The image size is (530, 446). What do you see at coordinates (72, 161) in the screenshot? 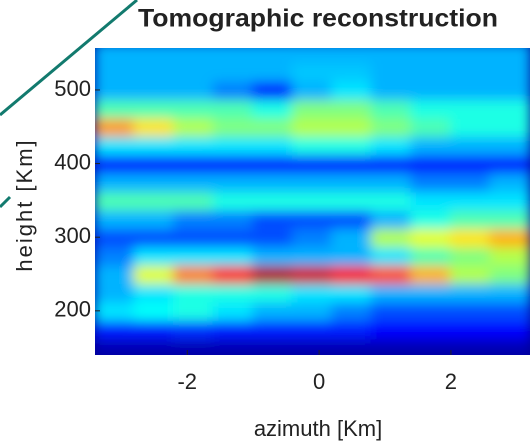
I see `y-tick-label: 400` at bounding box center [72, 161].